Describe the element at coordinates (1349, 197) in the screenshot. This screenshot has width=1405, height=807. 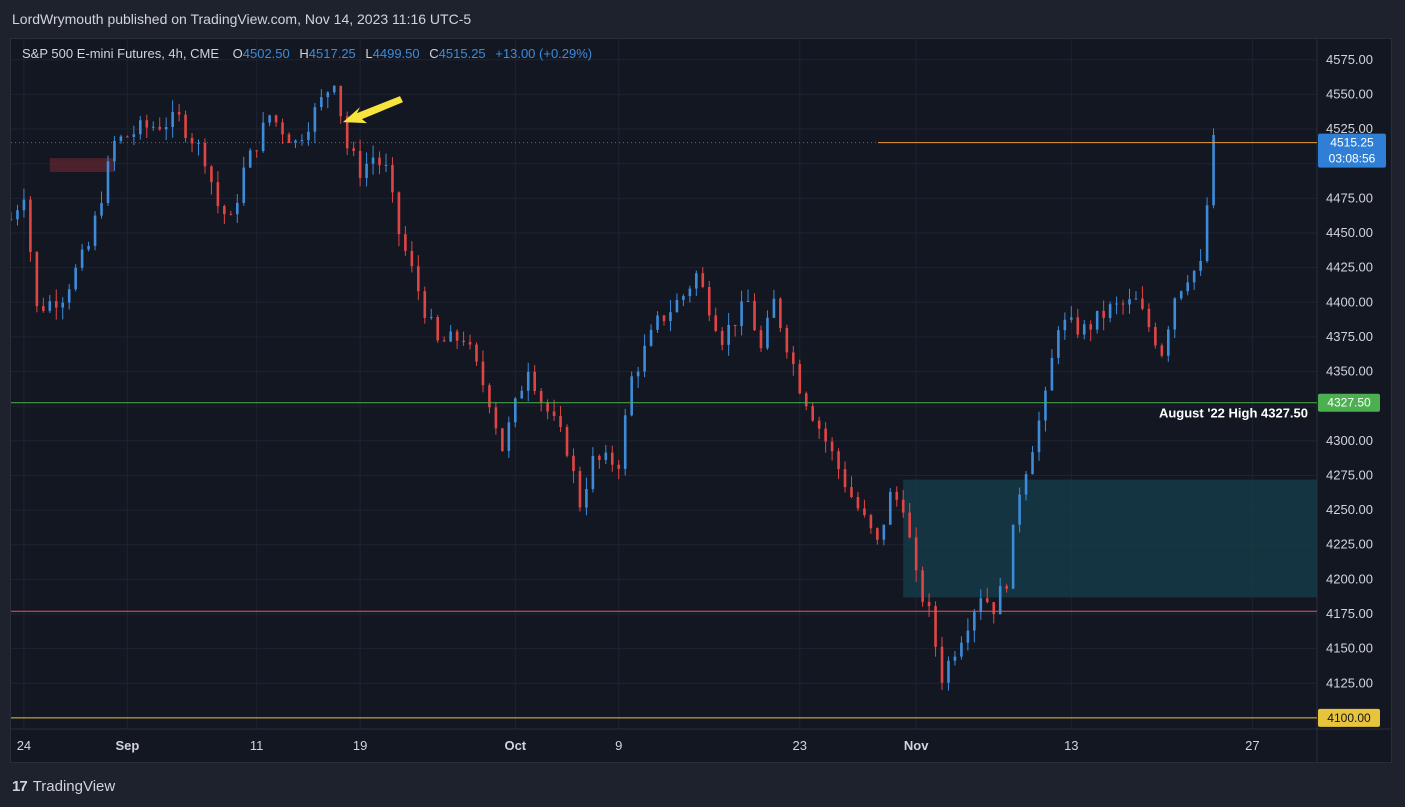
I see `y-tick-label: 4475.00` at that location.